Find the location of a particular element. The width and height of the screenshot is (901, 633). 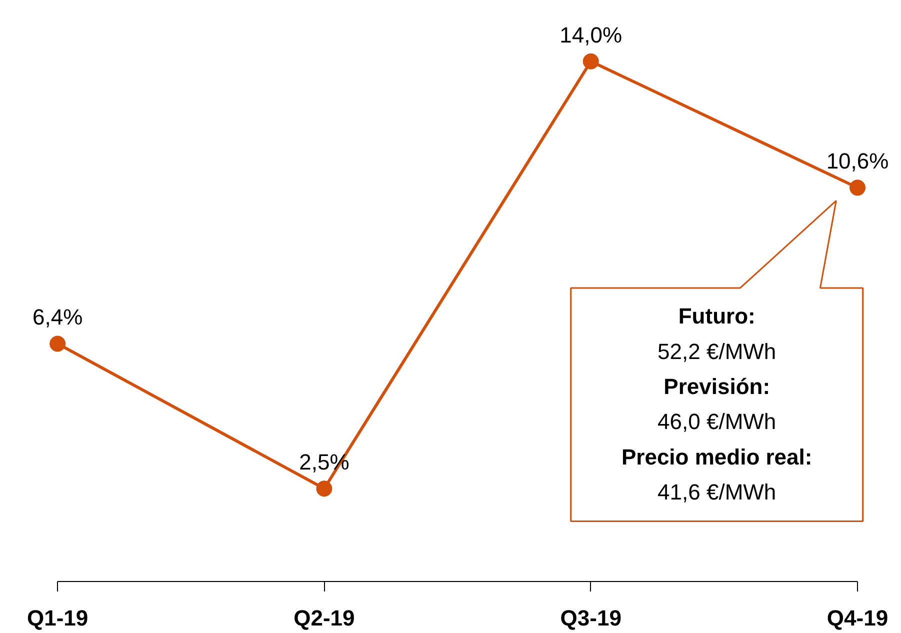

x-tick-label: Q3-19 is located at coordinates (591, 618).